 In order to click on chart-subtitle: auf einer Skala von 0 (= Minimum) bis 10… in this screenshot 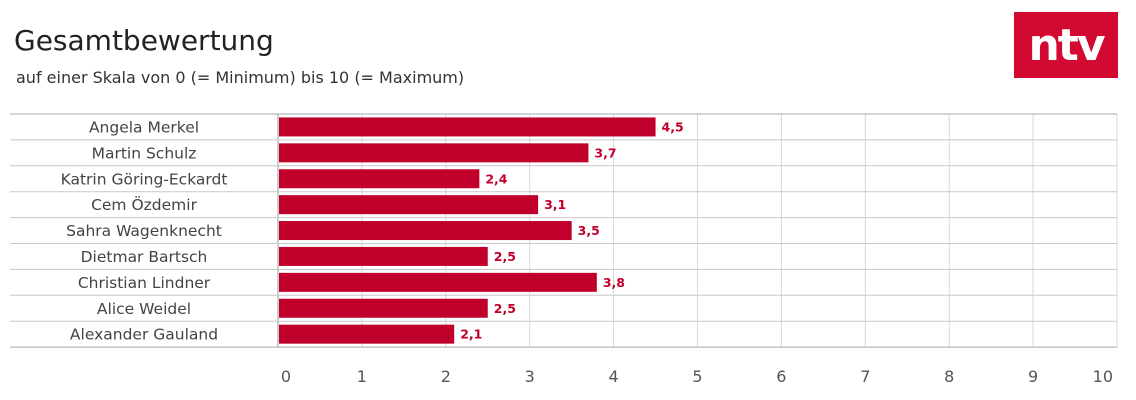, I will do `click(240, 77)`.